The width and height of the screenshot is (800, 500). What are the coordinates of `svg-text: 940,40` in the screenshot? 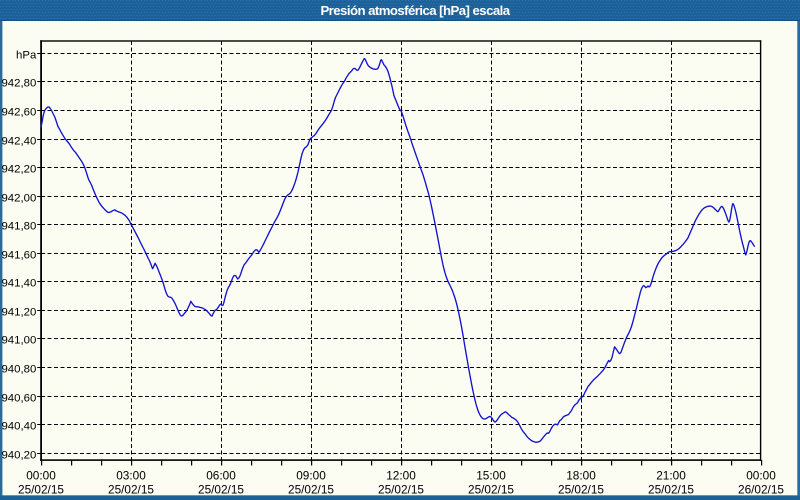 It's located at (18, 427).